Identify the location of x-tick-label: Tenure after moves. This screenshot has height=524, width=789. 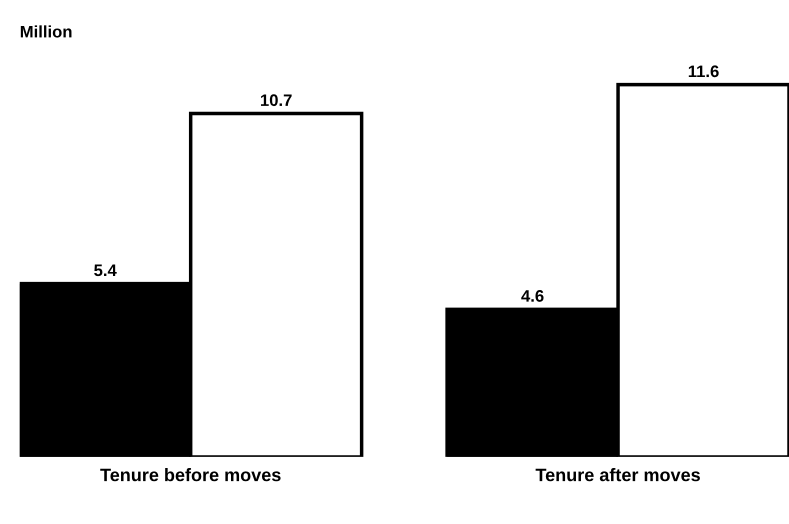
(618, 475).